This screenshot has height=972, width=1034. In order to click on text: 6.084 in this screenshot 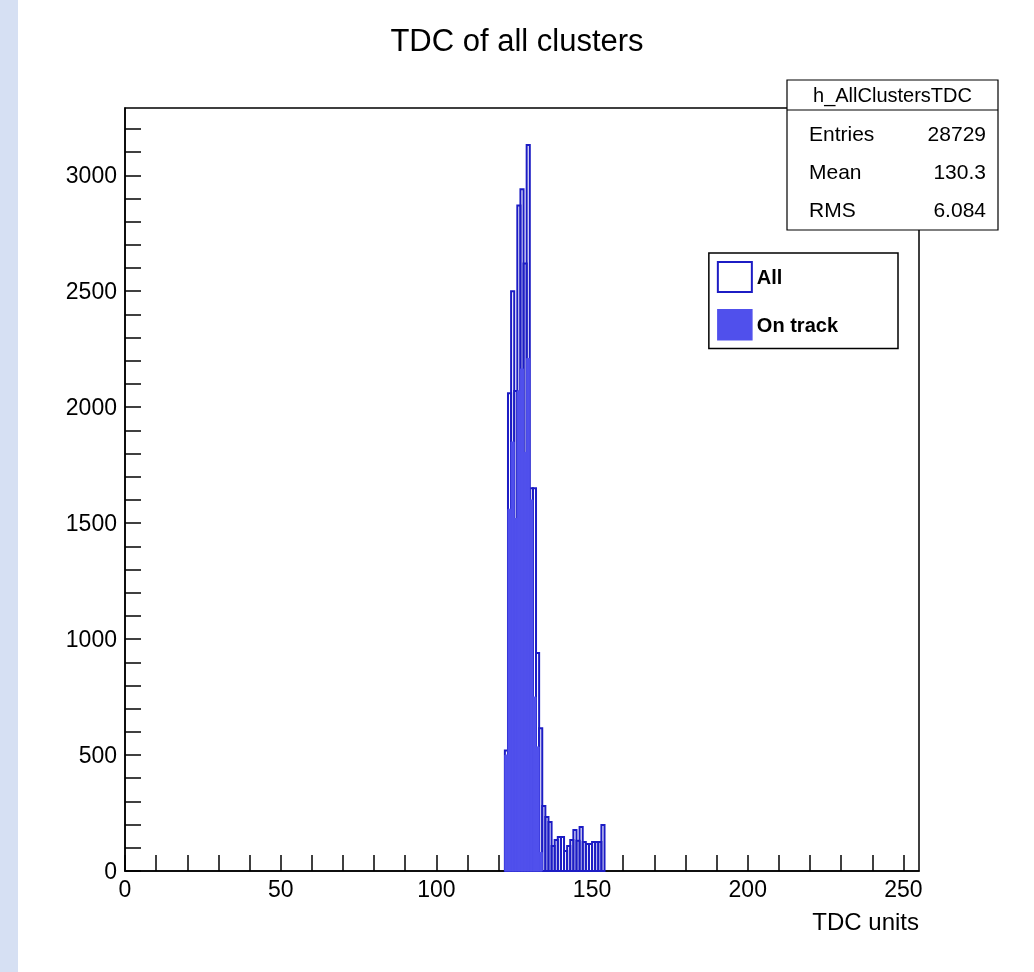, I will do `click(960, 209)`.